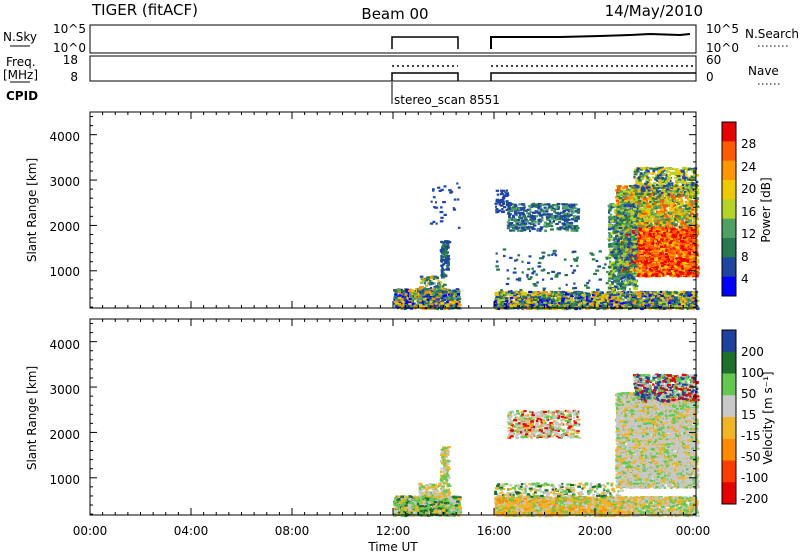 The width and height of the screenshot is (800, 558). Describe the element at coordinates (144, 10) in the screenshot. I see `radar-title: TIGER (fitACF)` at that location.